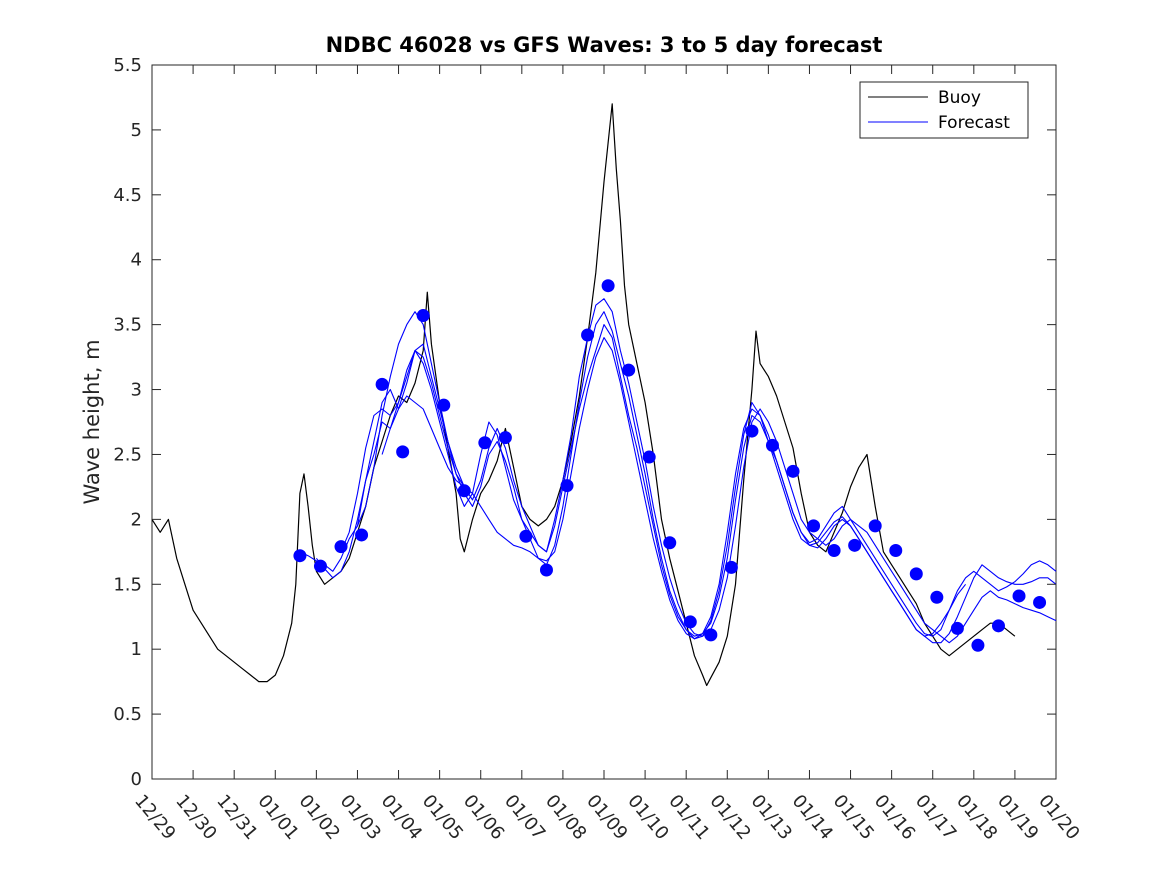 The width and height of the screenshot is (1167, 875). What do you see at coordinates (136, 519) in the screenshot?
I see `y-tick-label: 2` at bounding box center [136, 519].